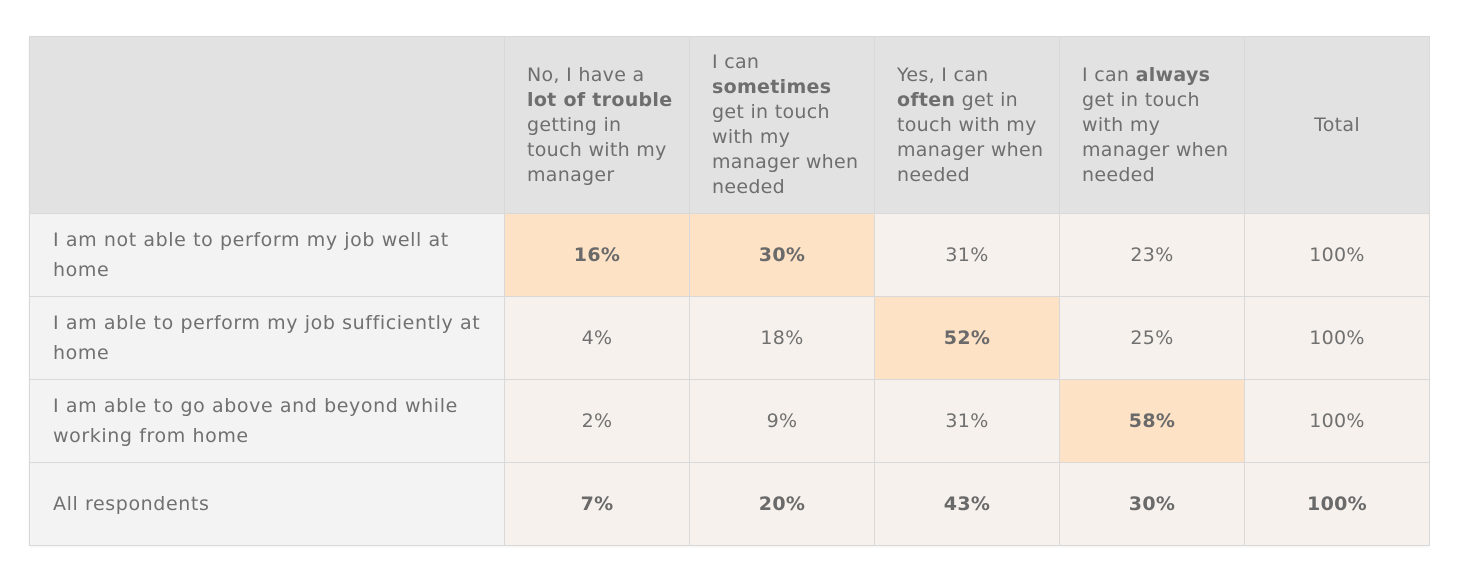 This screenshot has height=583, width=1458. What do you see at coordinates (967, 504) in the screenshot?
I see `cell-often: 43%` at bounding box center [967, 504].